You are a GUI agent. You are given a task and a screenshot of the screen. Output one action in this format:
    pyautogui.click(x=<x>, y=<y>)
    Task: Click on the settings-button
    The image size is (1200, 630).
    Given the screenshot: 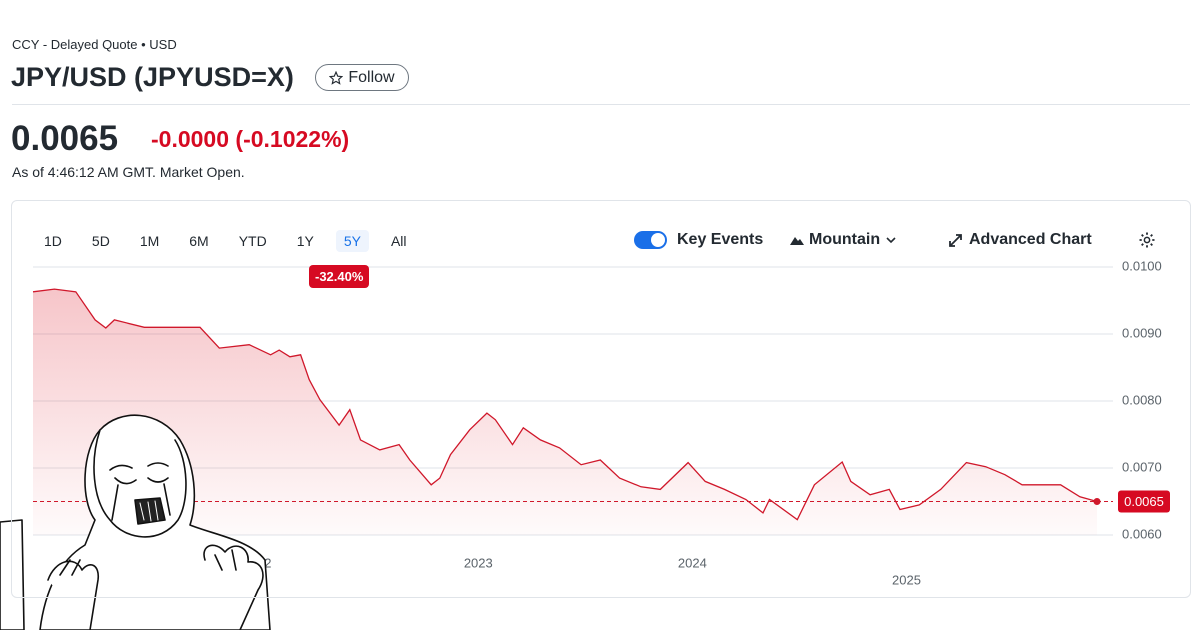 What is the action you would take?
    pyautogui.click(x=1147, y=242)
    